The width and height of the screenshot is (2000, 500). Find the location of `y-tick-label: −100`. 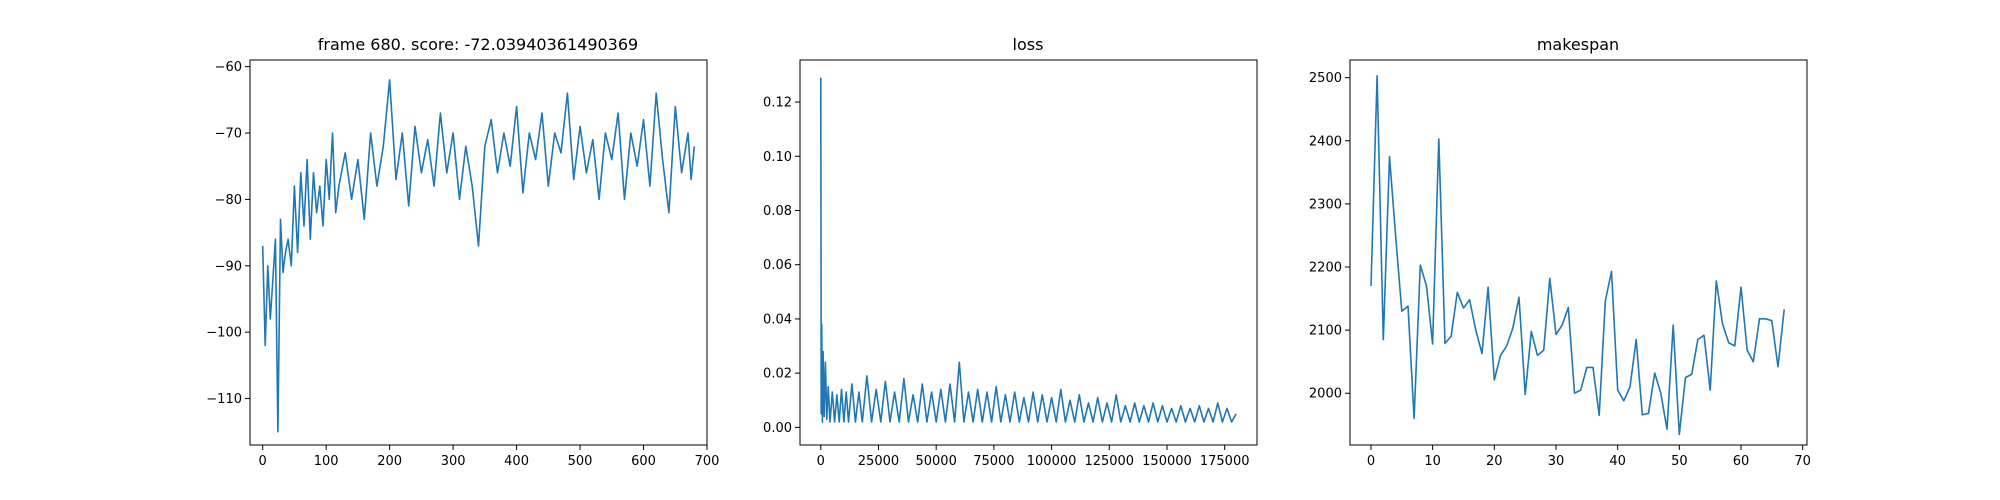

y-tick-label: −100 is located at coordinates (224, 333).